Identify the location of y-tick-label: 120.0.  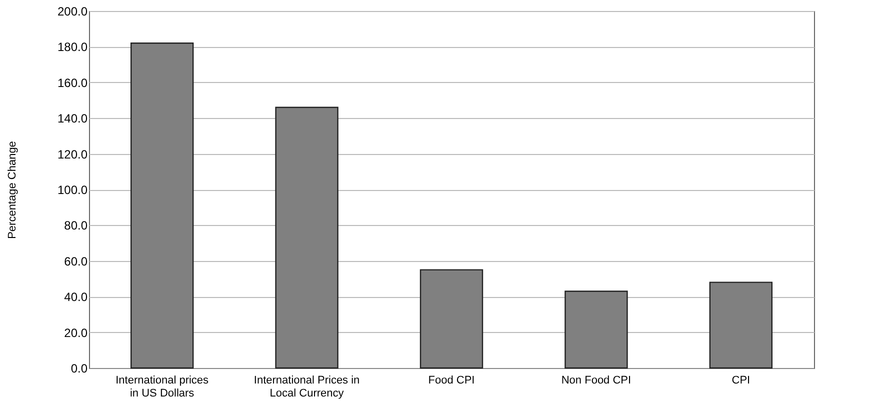
(72, 154).